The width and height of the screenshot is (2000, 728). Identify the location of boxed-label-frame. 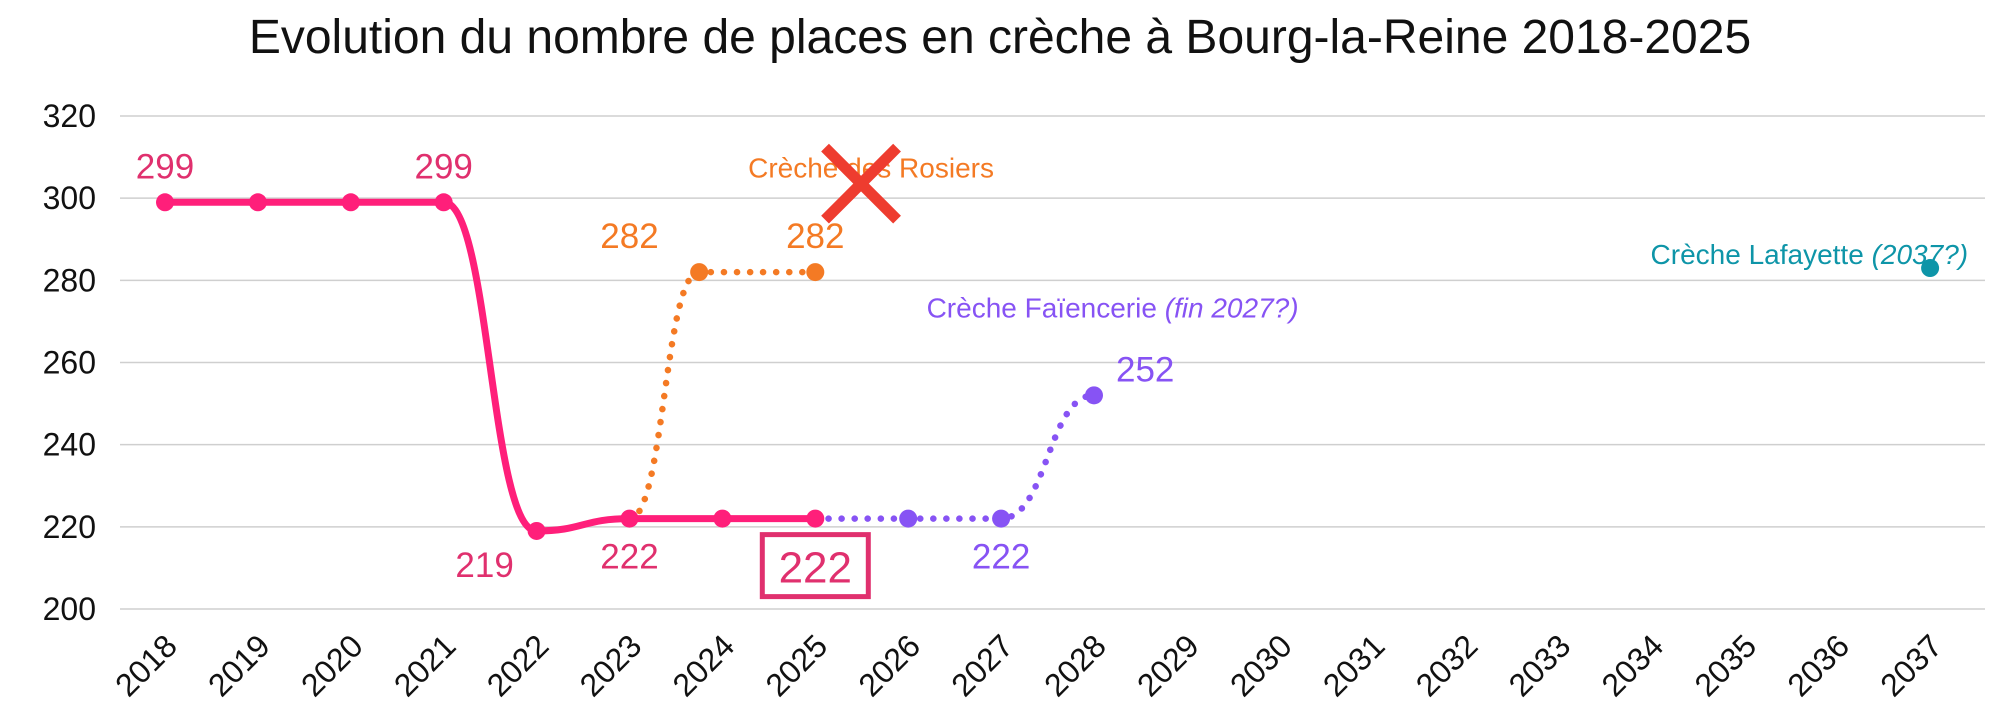
(815, 566).